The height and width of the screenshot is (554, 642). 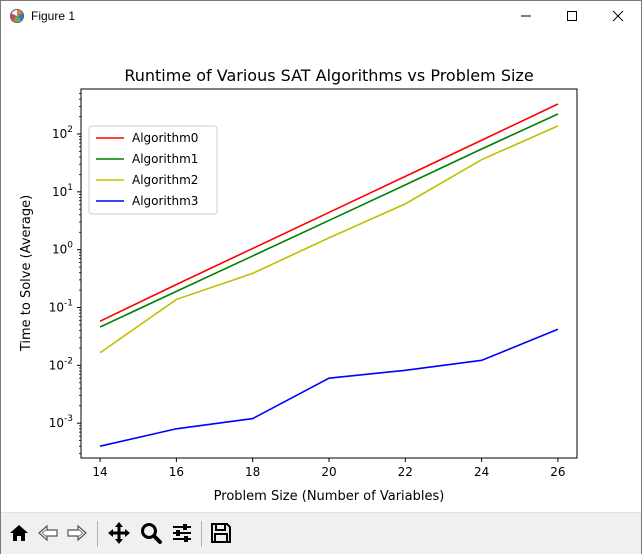 I want to click on title-bar: Figure 1, so click(x=321, y=16).